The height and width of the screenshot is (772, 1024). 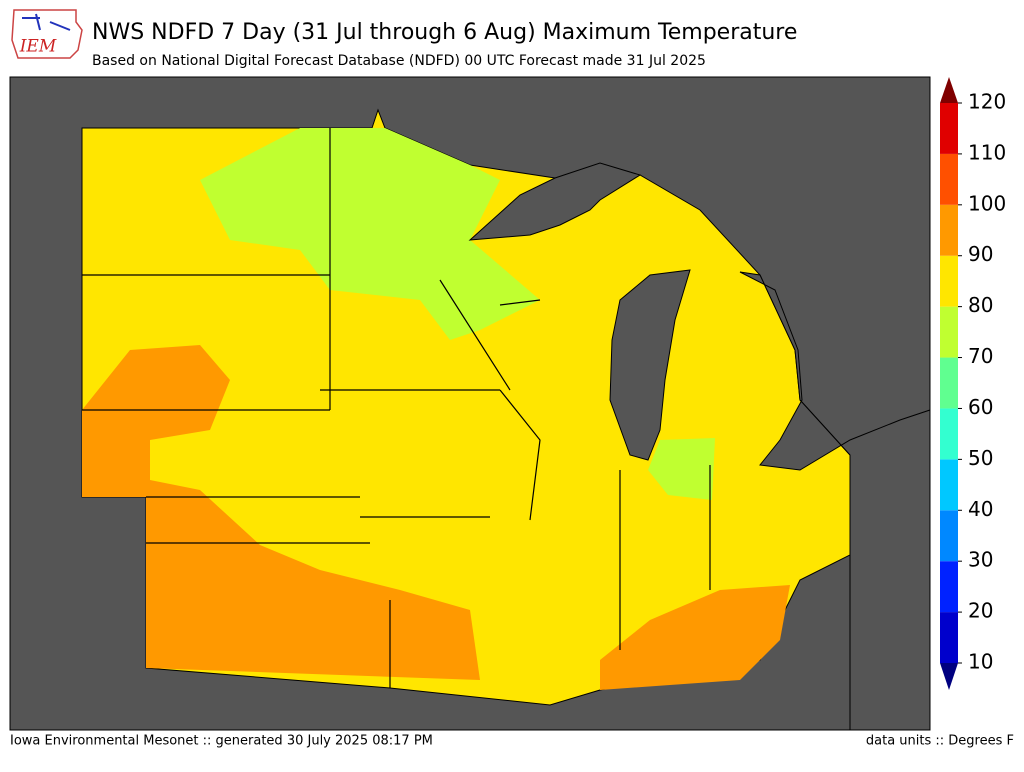 I want to click on colorbar-tick-label: 100, so click(x=987, y=203).